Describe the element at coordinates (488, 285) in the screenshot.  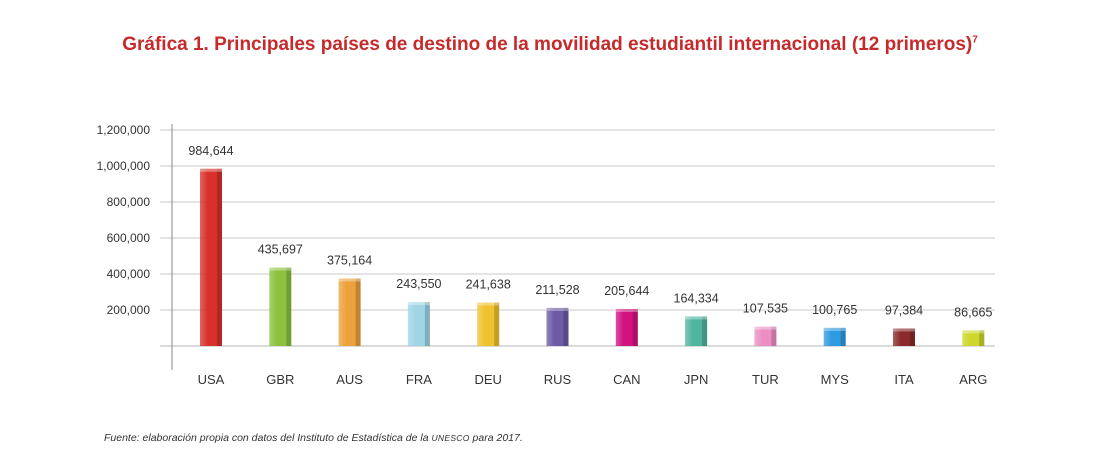
I see `value-label-deu: 241,638` at that location.